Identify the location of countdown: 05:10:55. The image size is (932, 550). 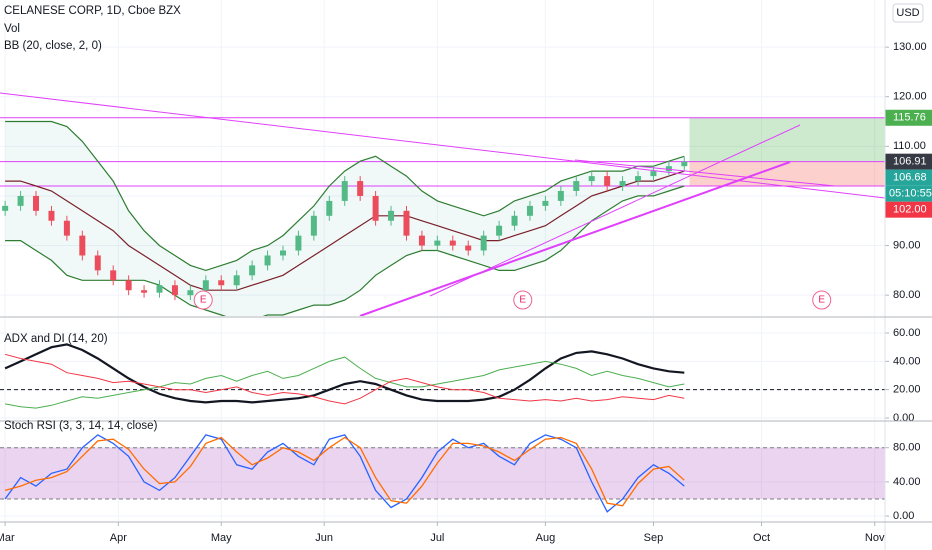
(910, 194).